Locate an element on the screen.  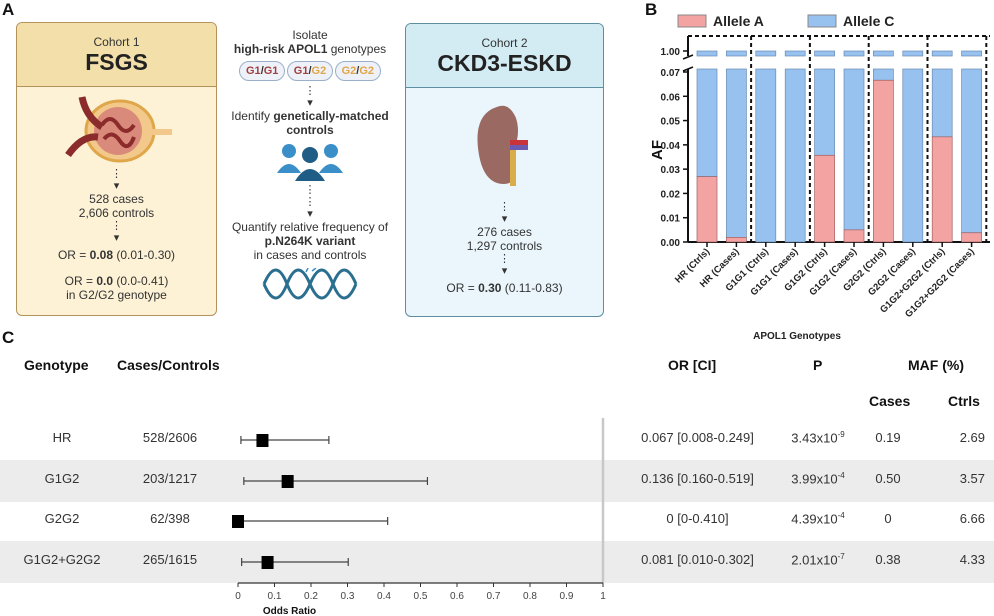
p-value-cell: 2.01x10⁻⁷ is located at coordinates (818, 560).